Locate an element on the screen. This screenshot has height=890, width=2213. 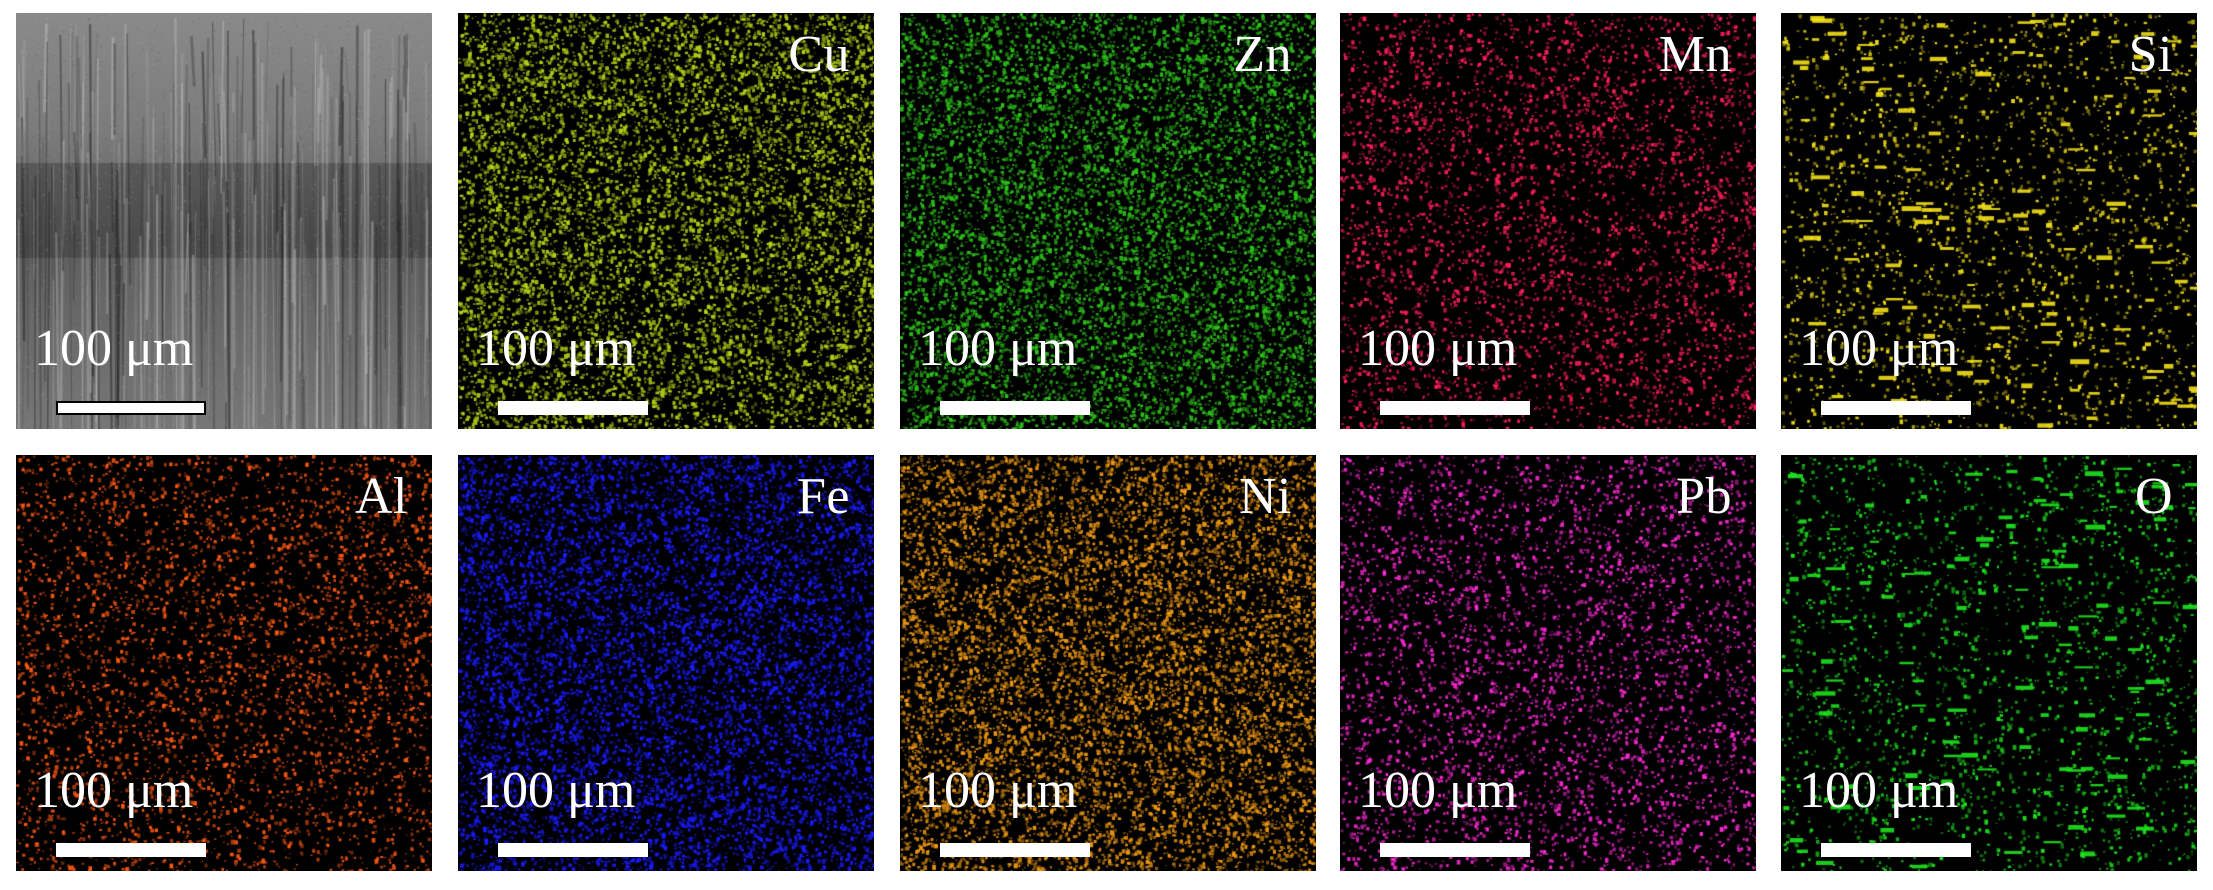
o-elemental-map is located at coordinates (1989, 663).